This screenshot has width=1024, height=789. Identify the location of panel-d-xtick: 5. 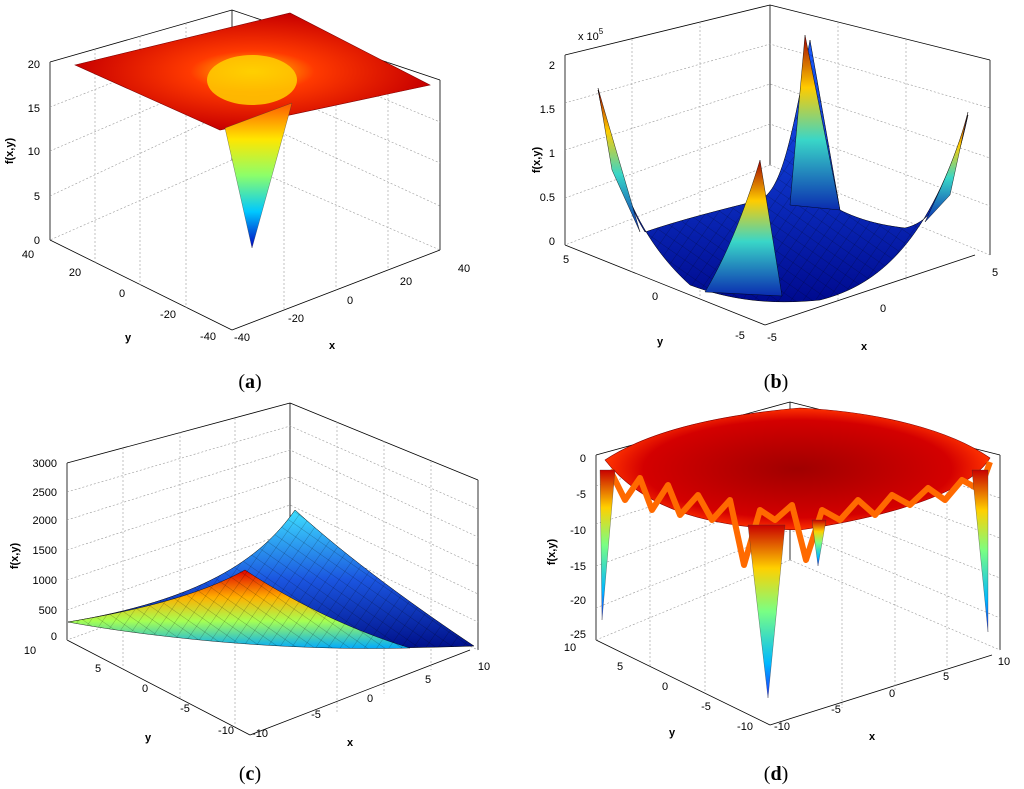
(946, 677).